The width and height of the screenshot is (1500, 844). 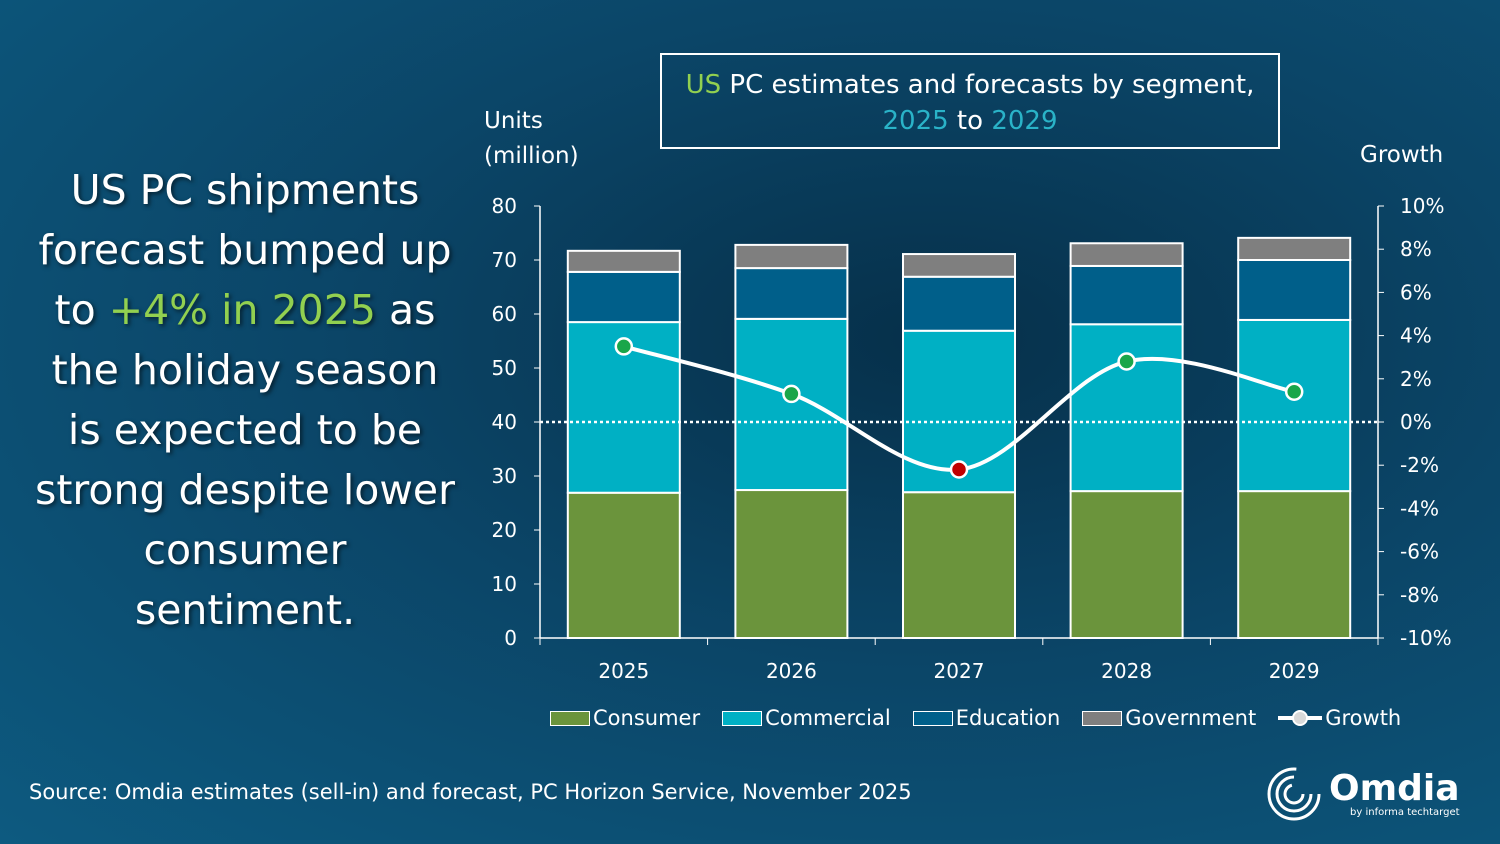 I want to click on bar-education-2028, so click(x=1126, y=295).